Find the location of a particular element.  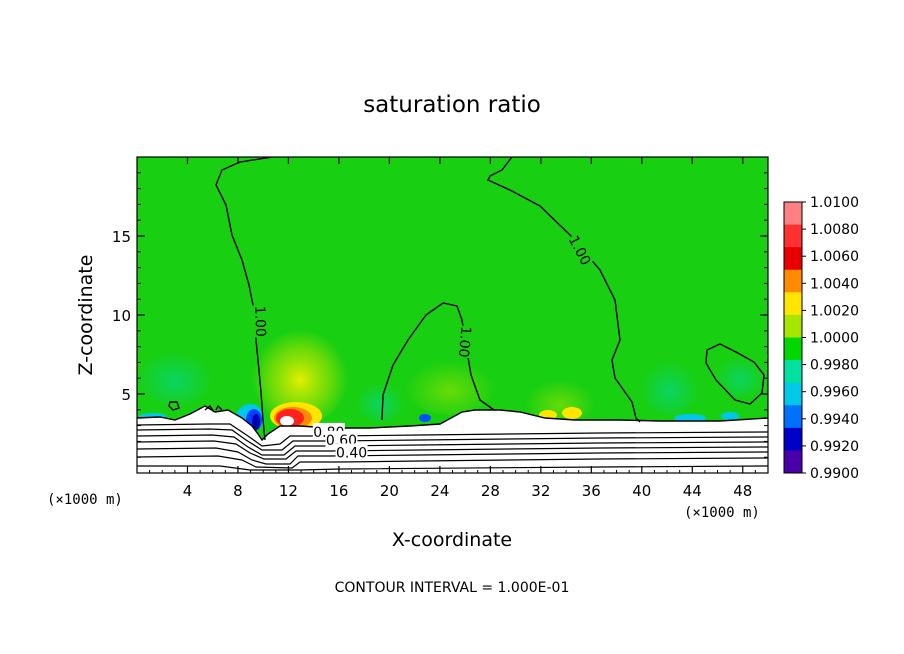

y-tick-label: 10 is located at coordinates (121, 316).